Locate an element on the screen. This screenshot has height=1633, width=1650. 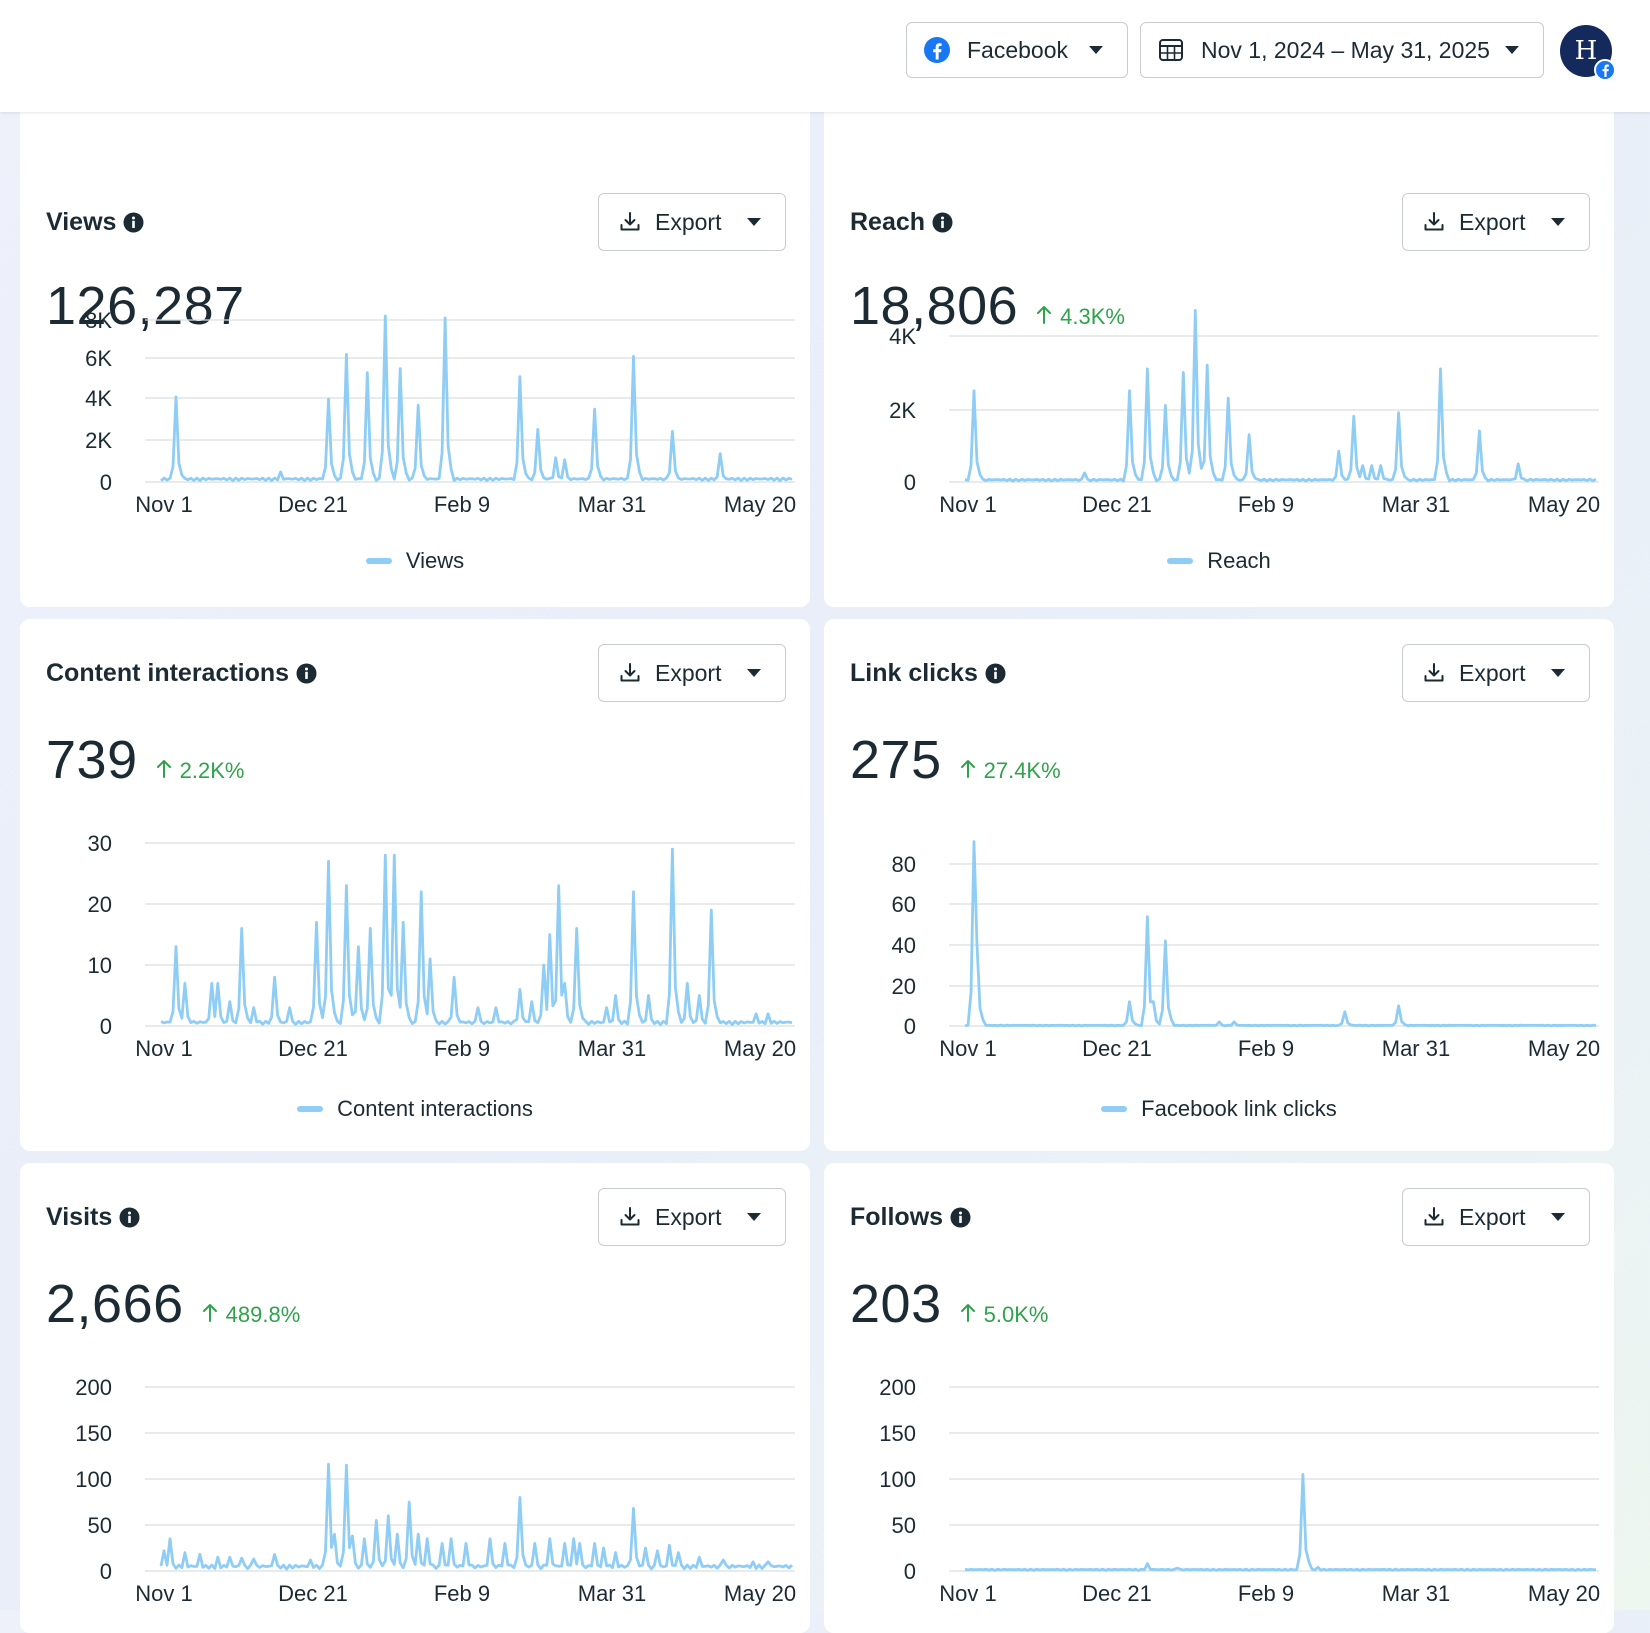
y-tick-label: 20 is located at coordinates (904, 986).